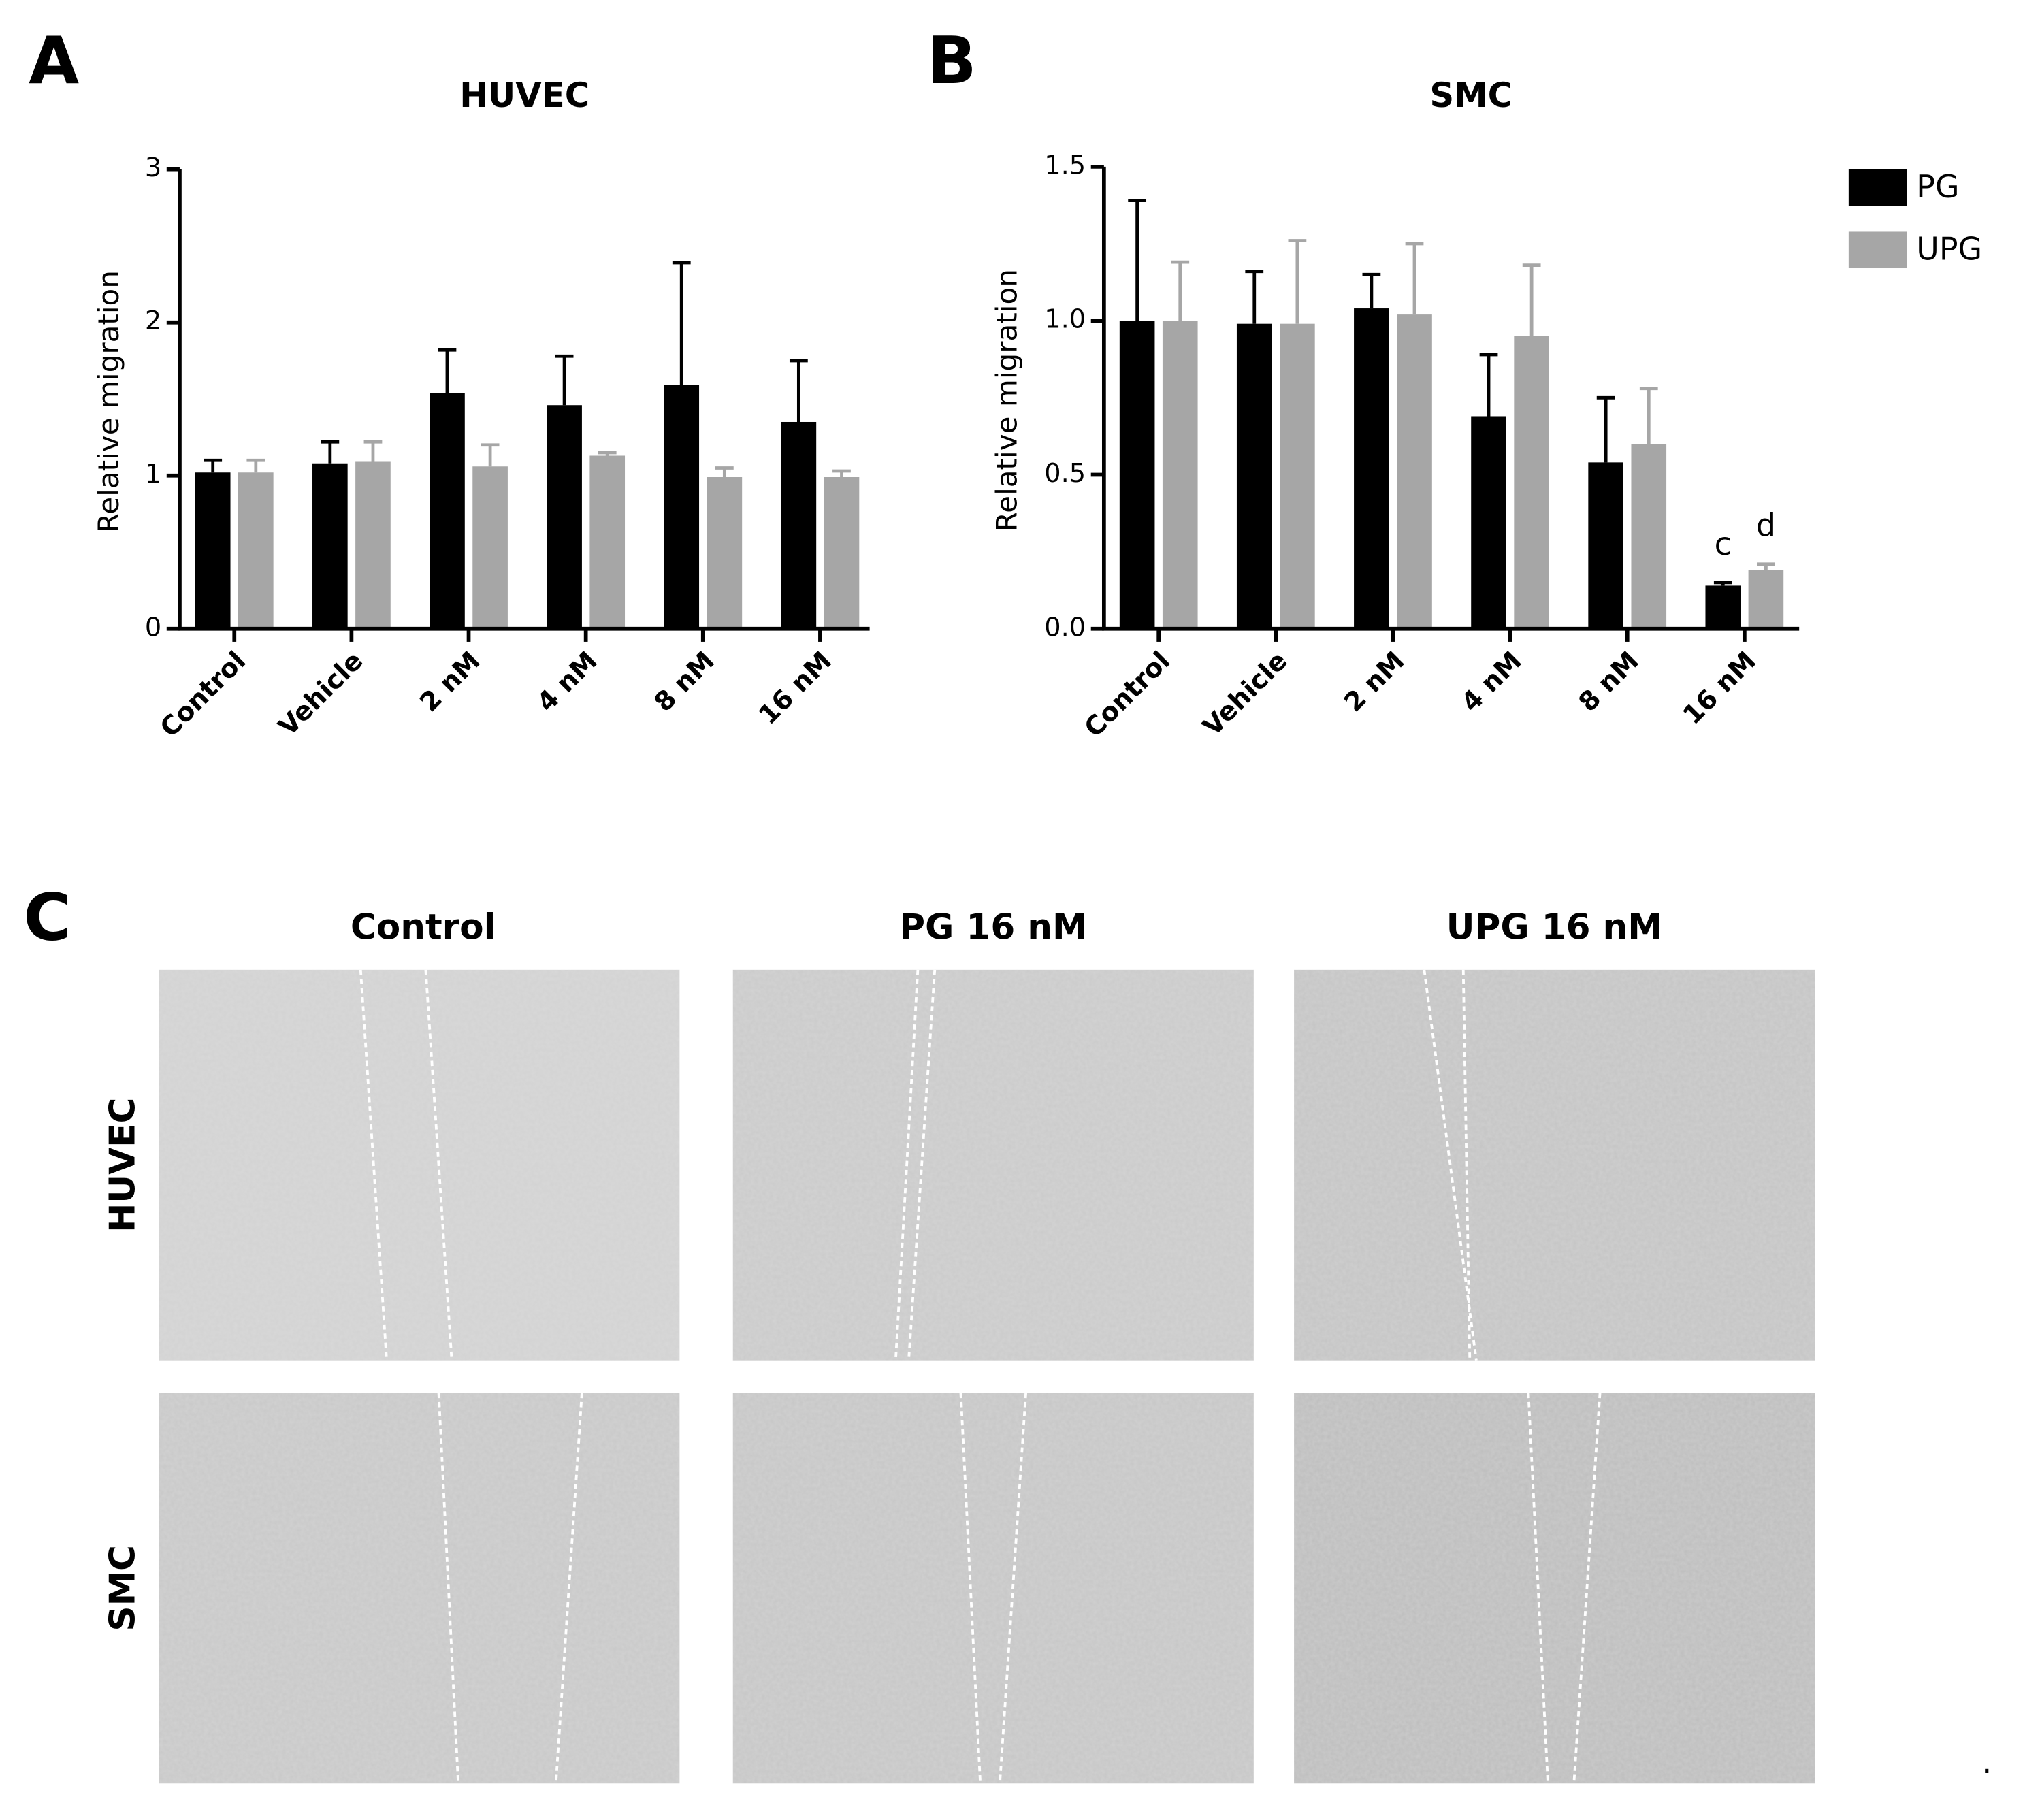 Image resolution: width=2040 pixels, height=1820 pixels. What do you see at coordinates (153, 321) in the screenshot?
I see `y-tick-label: 2` at bounding box center [153, 321].